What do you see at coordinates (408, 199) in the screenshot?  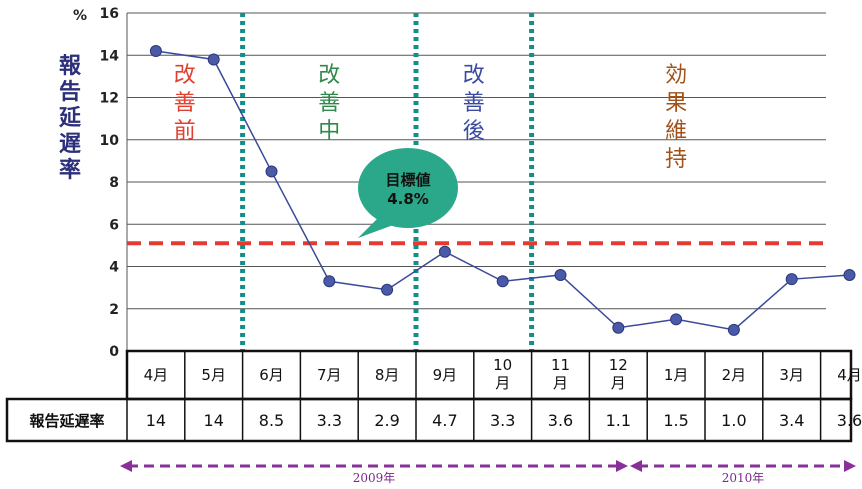 I see `target-value: 4.8%` at bounding box center [408, 199].